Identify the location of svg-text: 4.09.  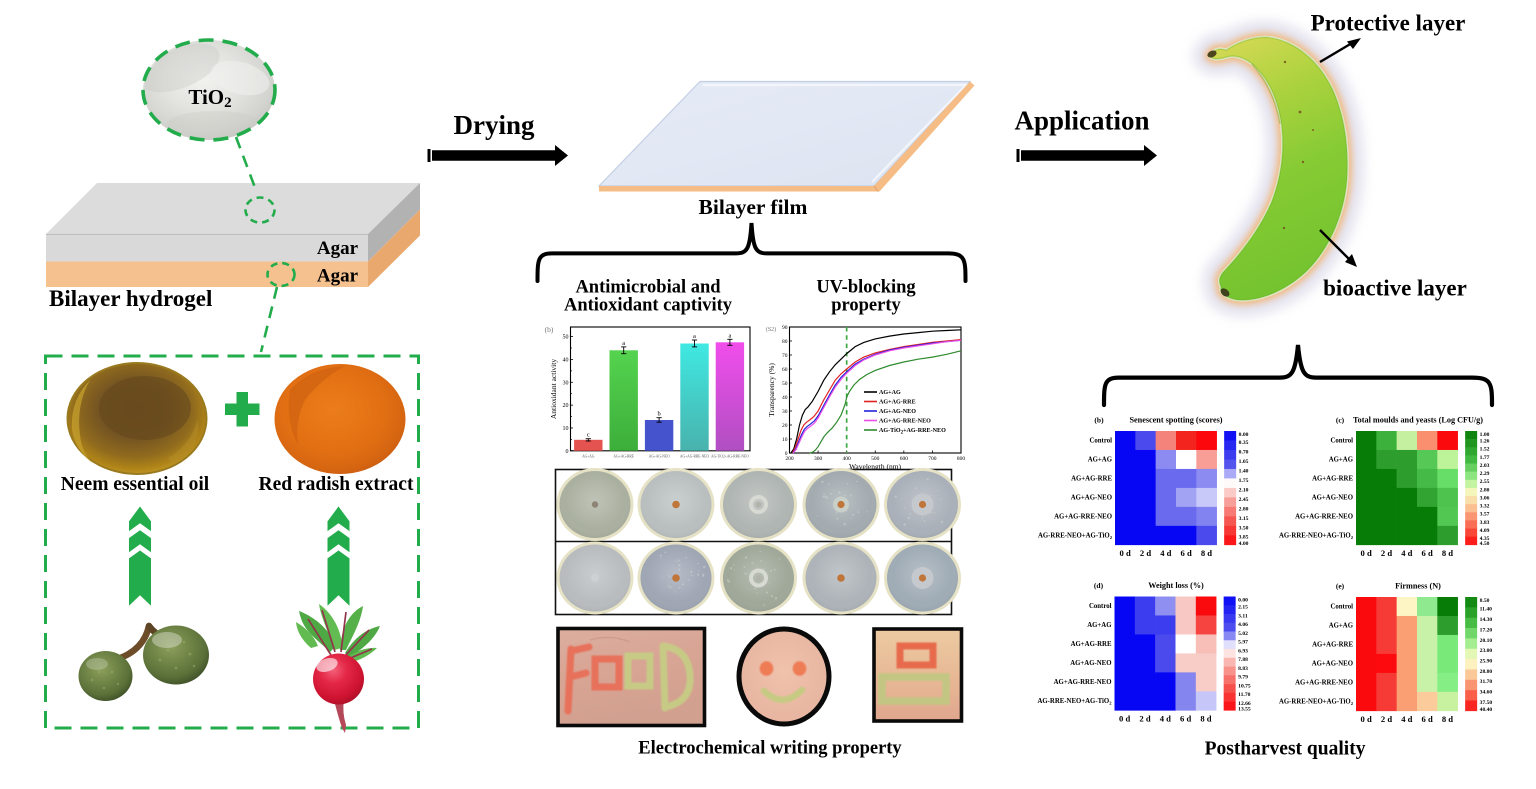
(1485, 531).